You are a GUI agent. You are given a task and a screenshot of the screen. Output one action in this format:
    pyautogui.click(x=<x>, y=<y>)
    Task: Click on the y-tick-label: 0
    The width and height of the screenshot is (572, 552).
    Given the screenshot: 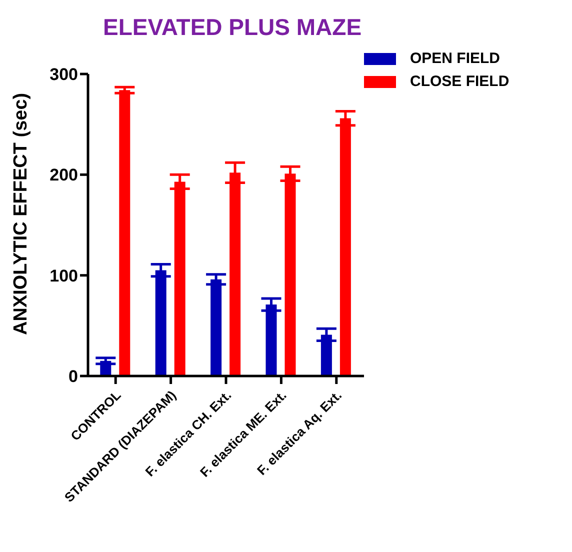 What is the action you would take?
    pyautogui.click(x=73, y=376)
    